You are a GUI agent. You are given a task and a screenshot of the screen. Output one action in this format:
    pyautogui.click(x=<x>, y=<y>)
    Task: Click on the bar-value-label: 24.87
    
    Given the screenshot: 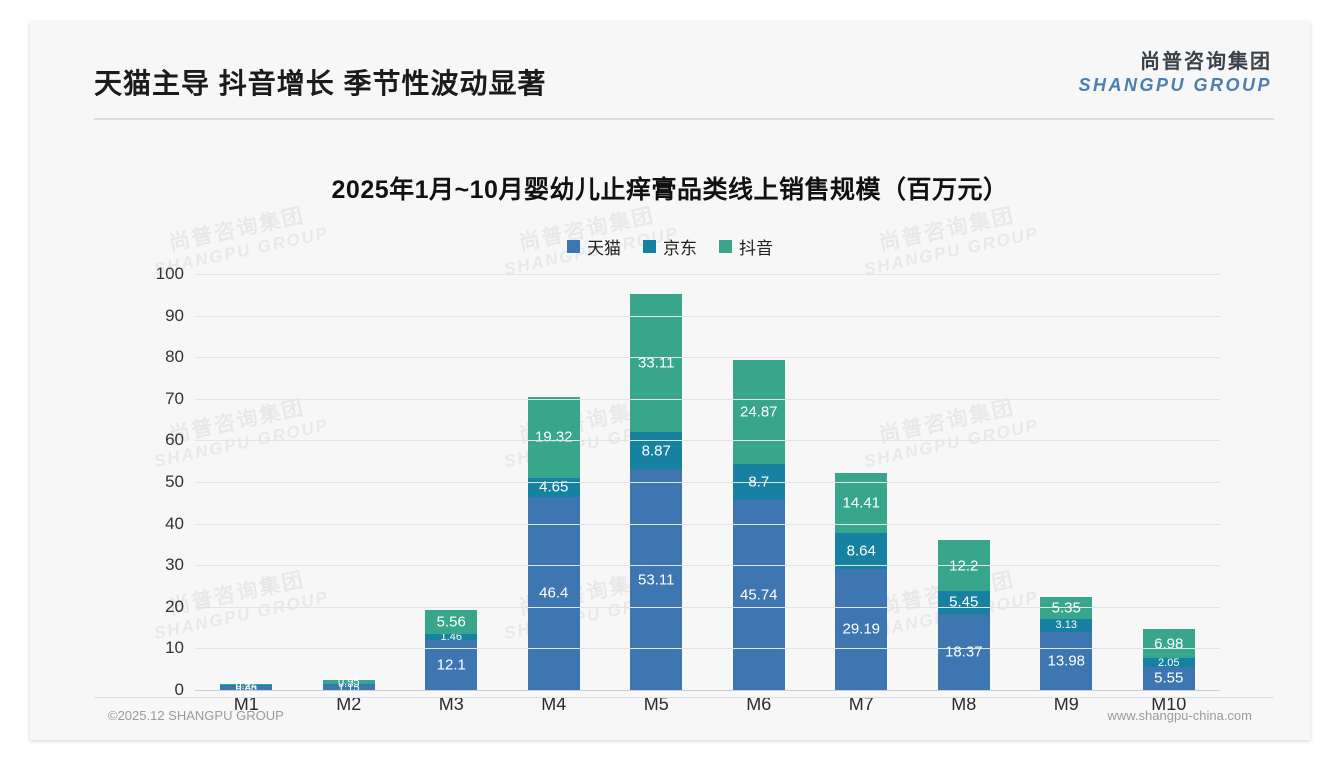 What is the action you would take?
    pyautogui.click(x=758, y=412)
    